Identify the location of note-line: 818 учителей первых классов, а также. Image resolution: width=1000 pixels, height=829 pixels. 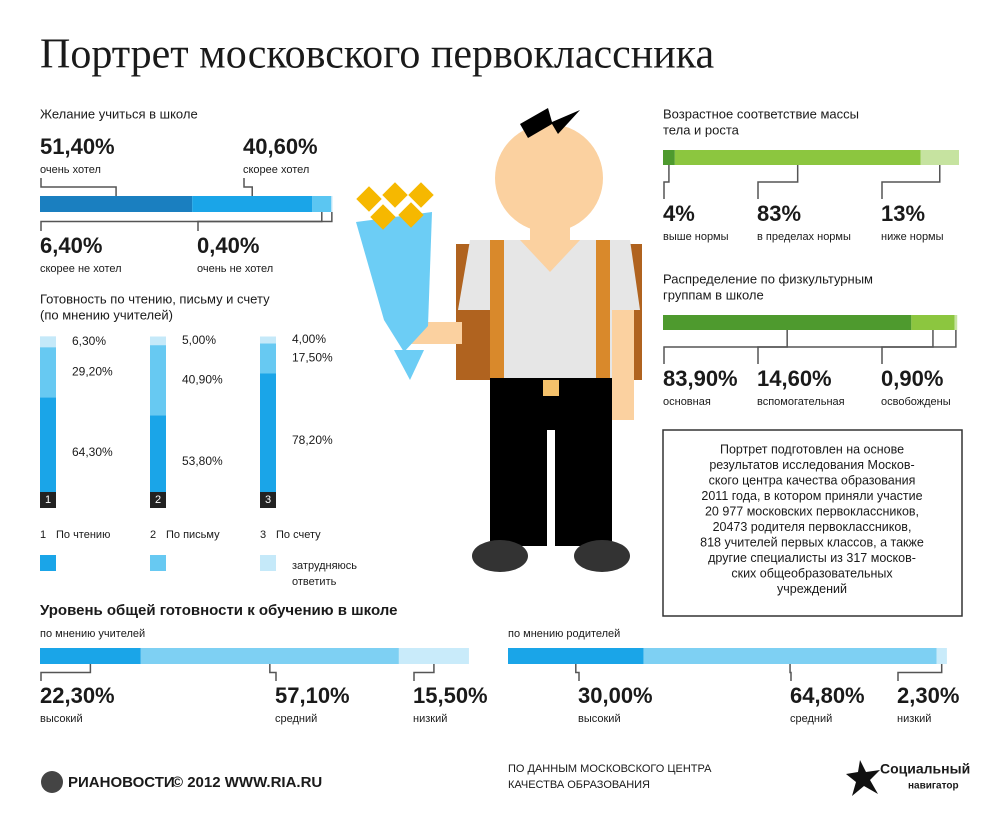
(812, 542).